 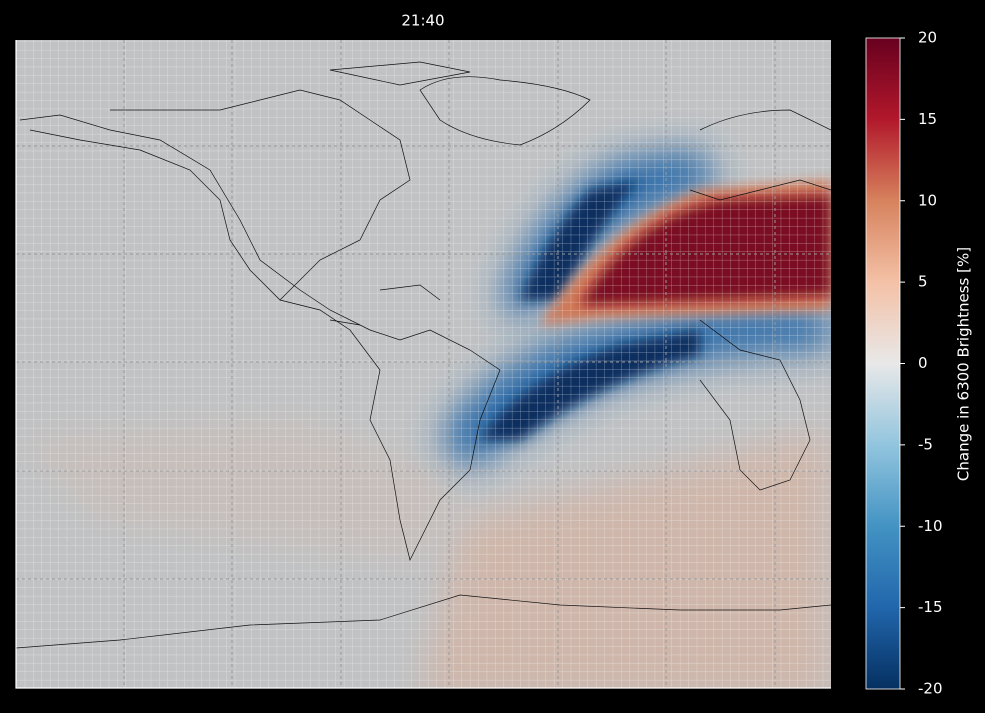 I want to click on colorbar-tick-label: 0, so click(x=923, y=363).